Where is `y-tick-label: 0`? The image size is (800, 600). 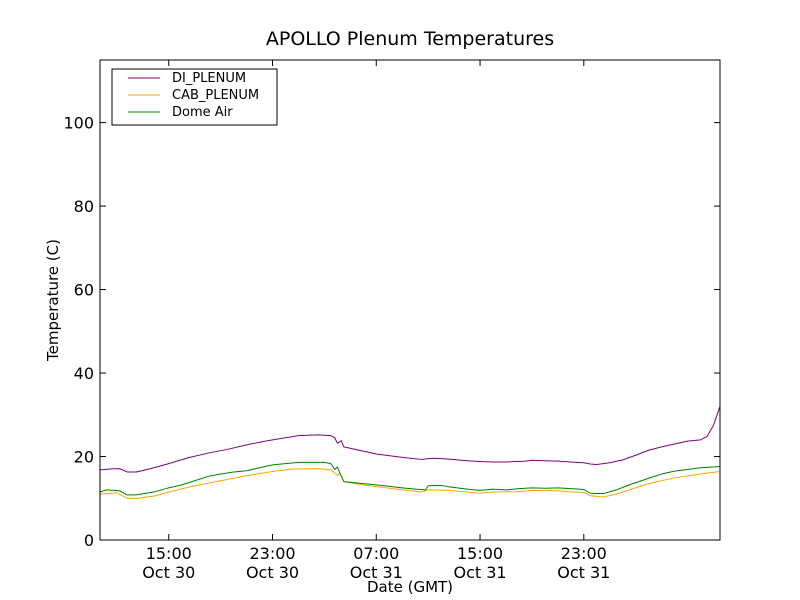
y-tick-label: 0 is located at coordinates (89, 540).